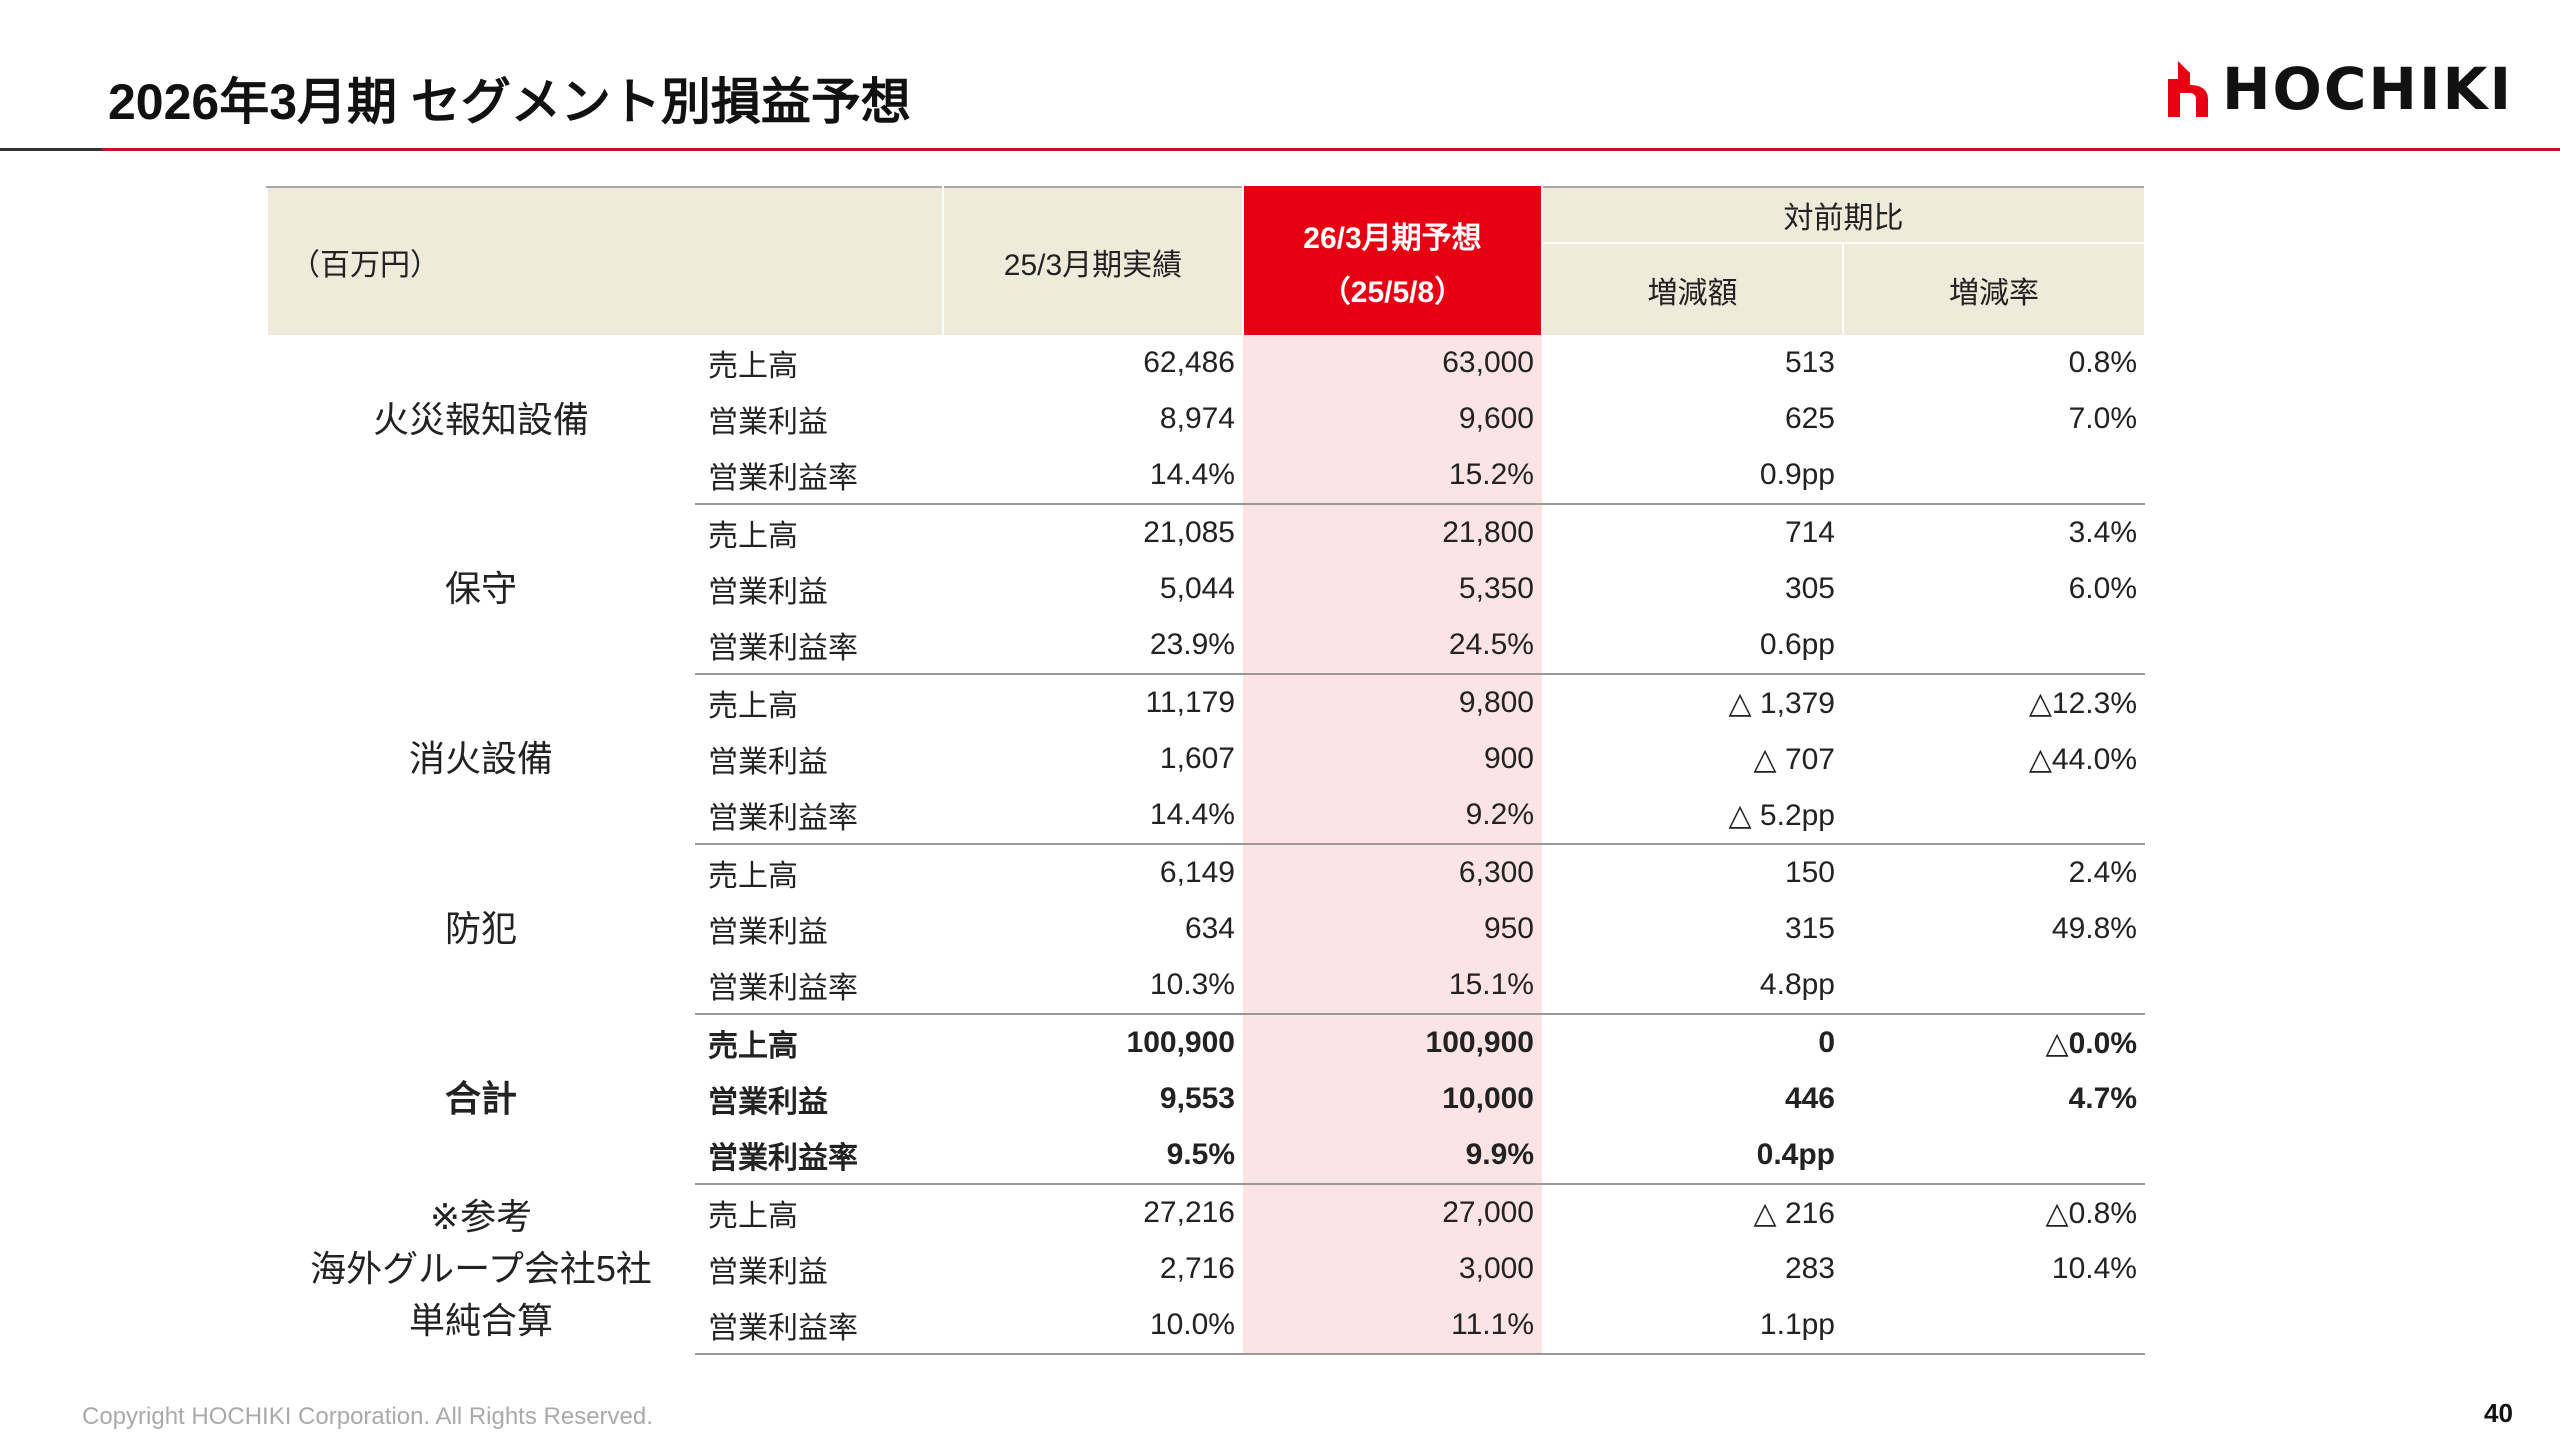 The height and width of the screenshot is (1440, 2560). Describe the element at coordinates (2188, 89) in the screenshot. I see `logo-mark` at that location.